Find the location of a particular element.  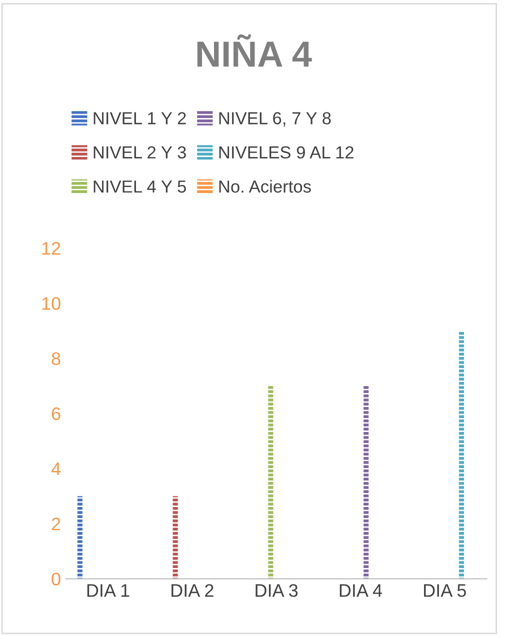

legend-label: No. Aciertos is located at coordinates (265, 186).